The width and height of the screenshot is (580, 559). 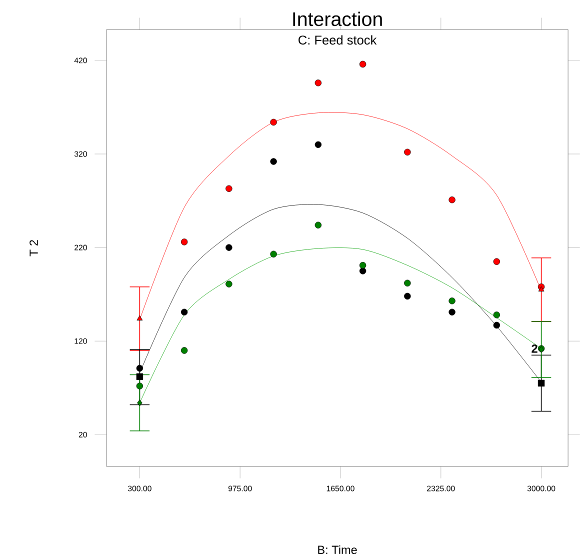 What do you see at coordinates (535, 348) in the screenshot?
I see `annotation: 2` at bounding box center [535, 348].